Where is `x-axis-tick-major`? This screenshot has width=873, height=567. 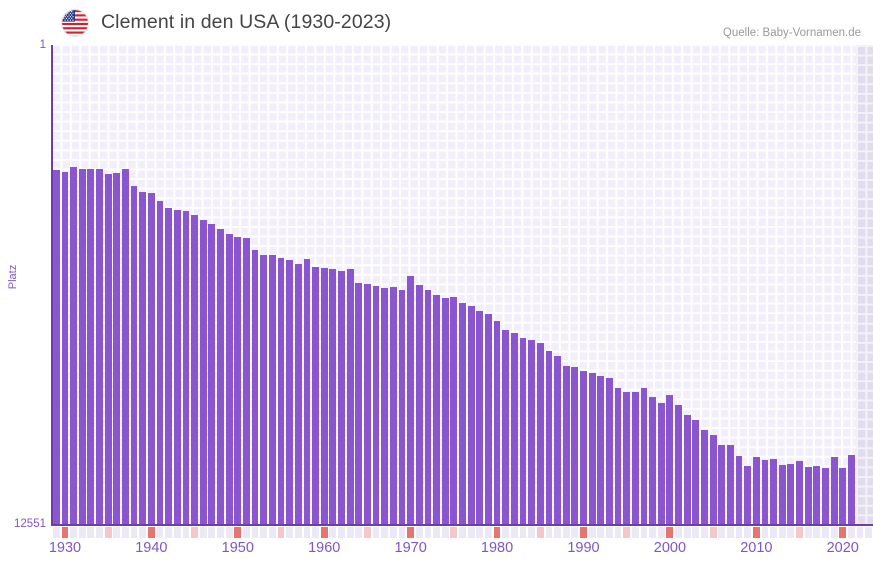
x-axis-tick-major is located at coordinates (324, 532).